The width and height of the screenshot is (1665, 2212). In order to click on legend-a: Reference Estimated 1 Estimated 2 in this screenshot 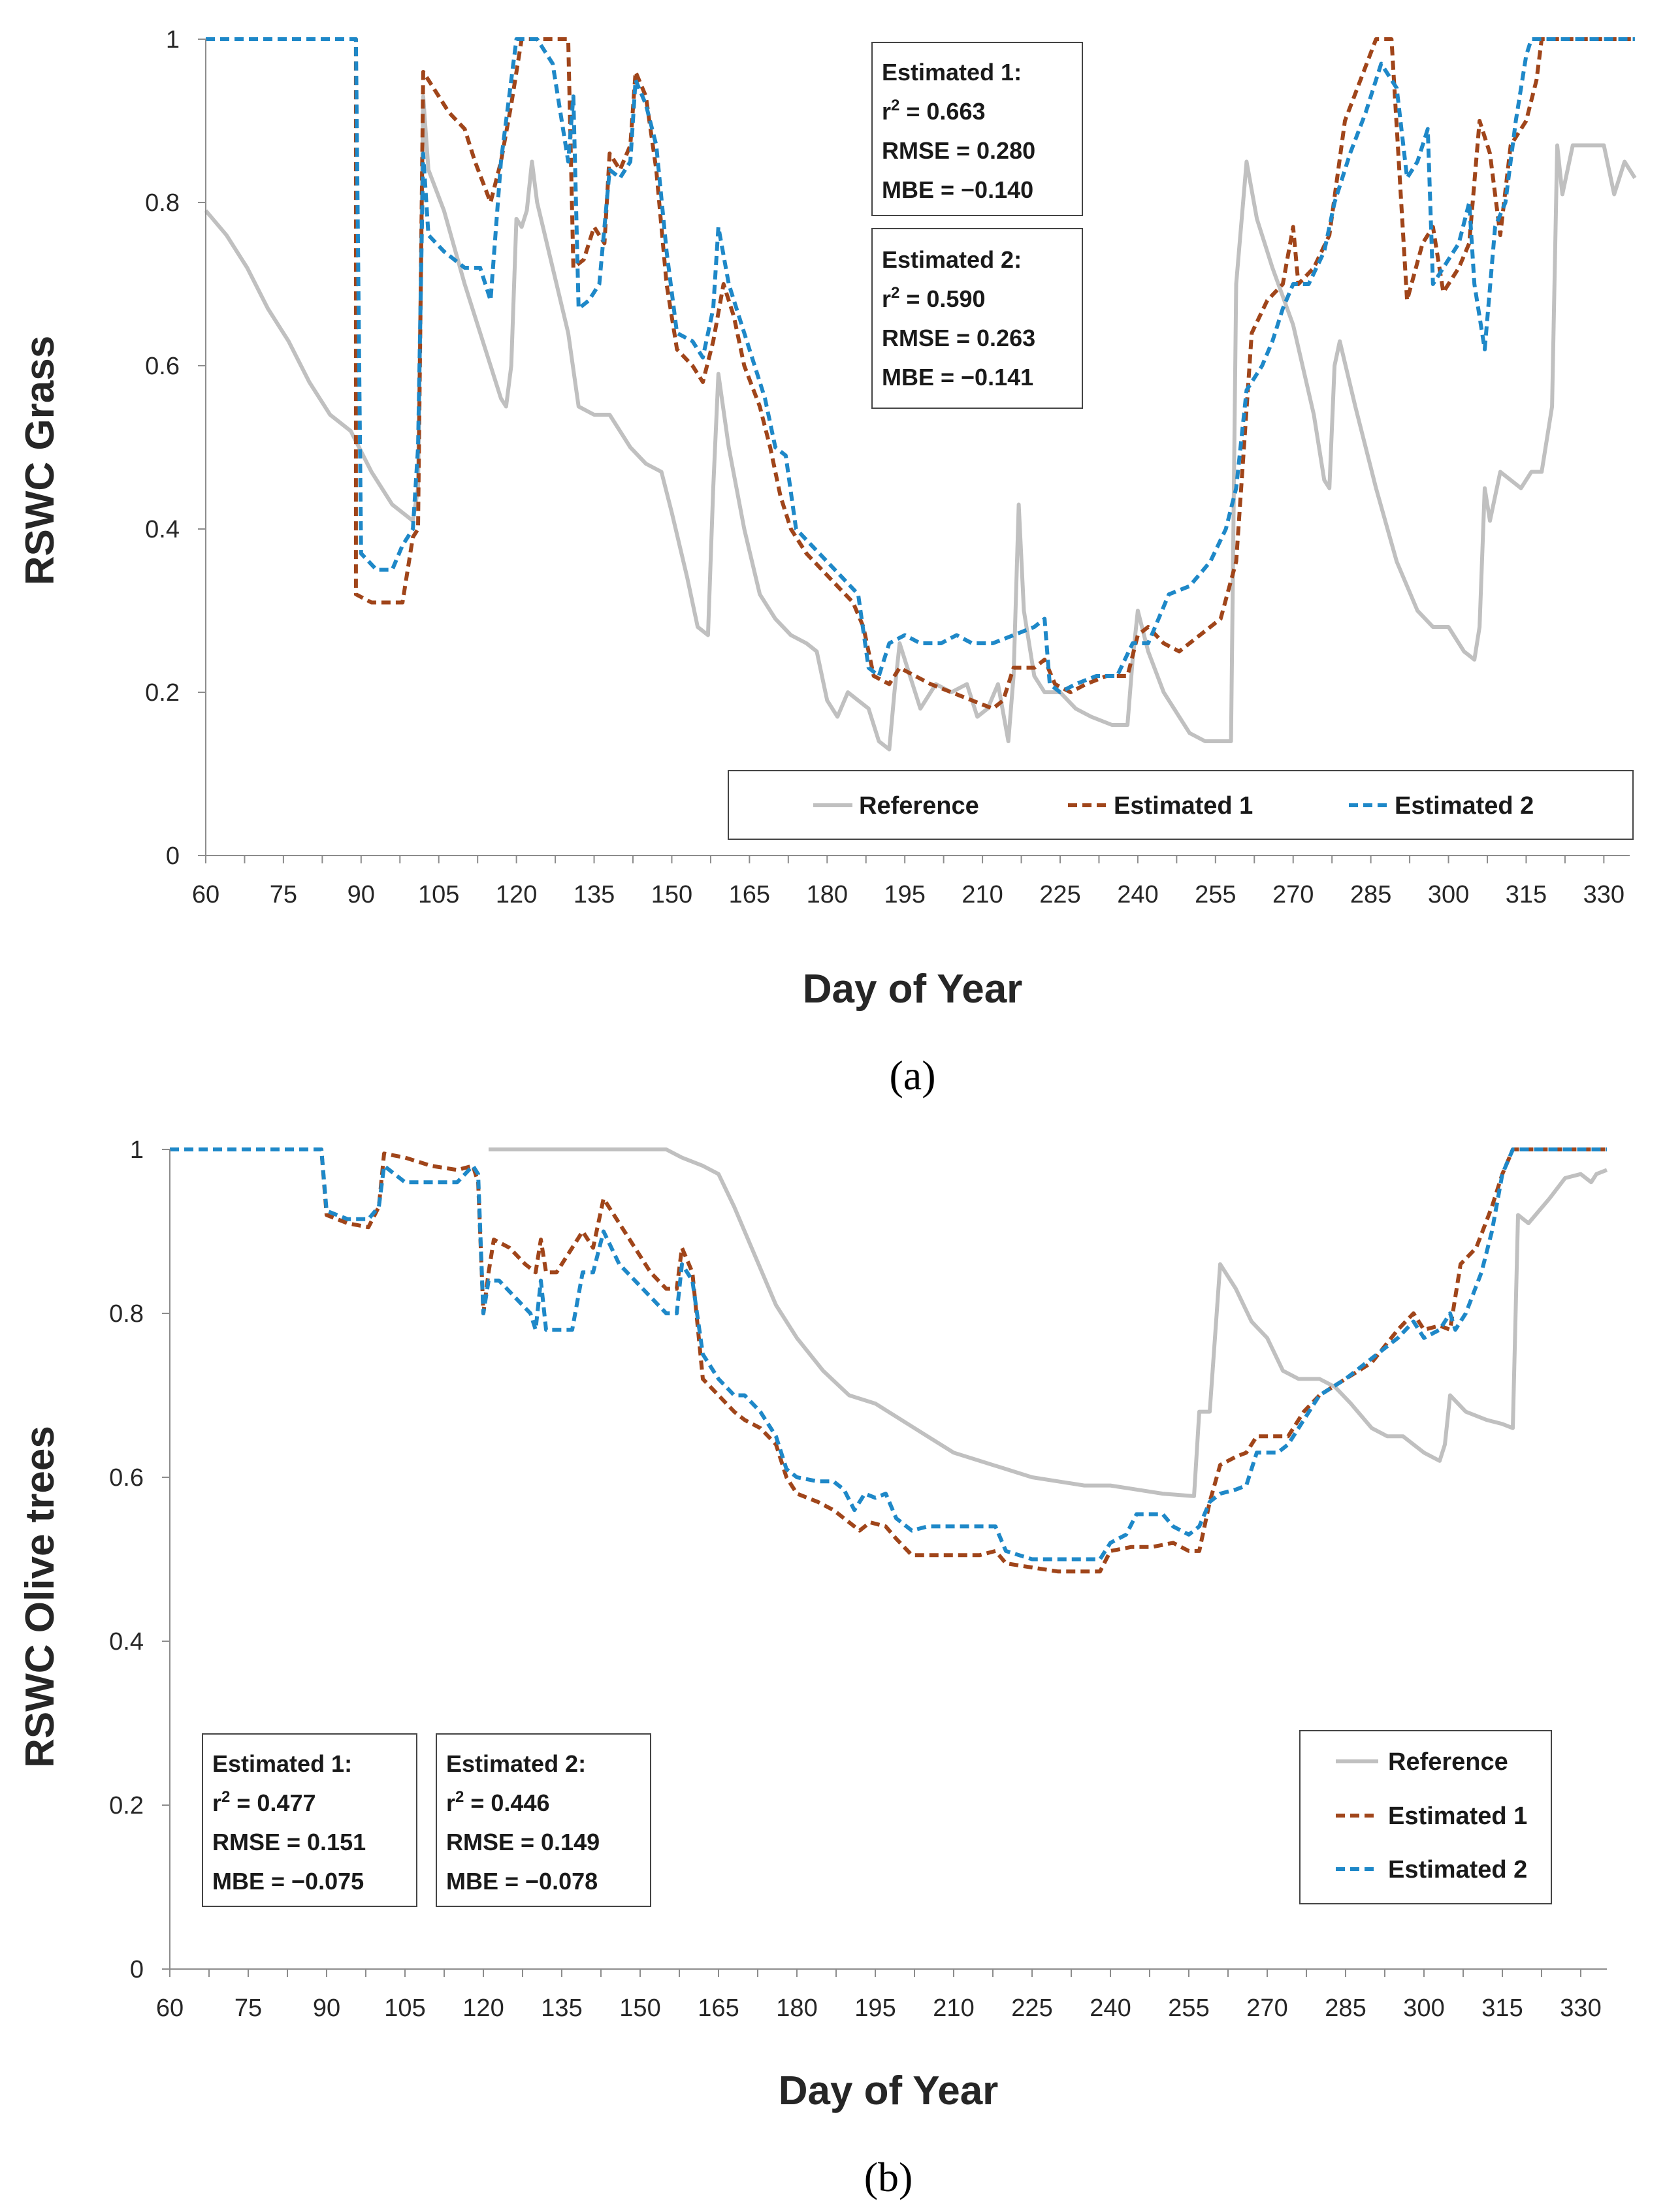, I will do `click(1181, 805)`.